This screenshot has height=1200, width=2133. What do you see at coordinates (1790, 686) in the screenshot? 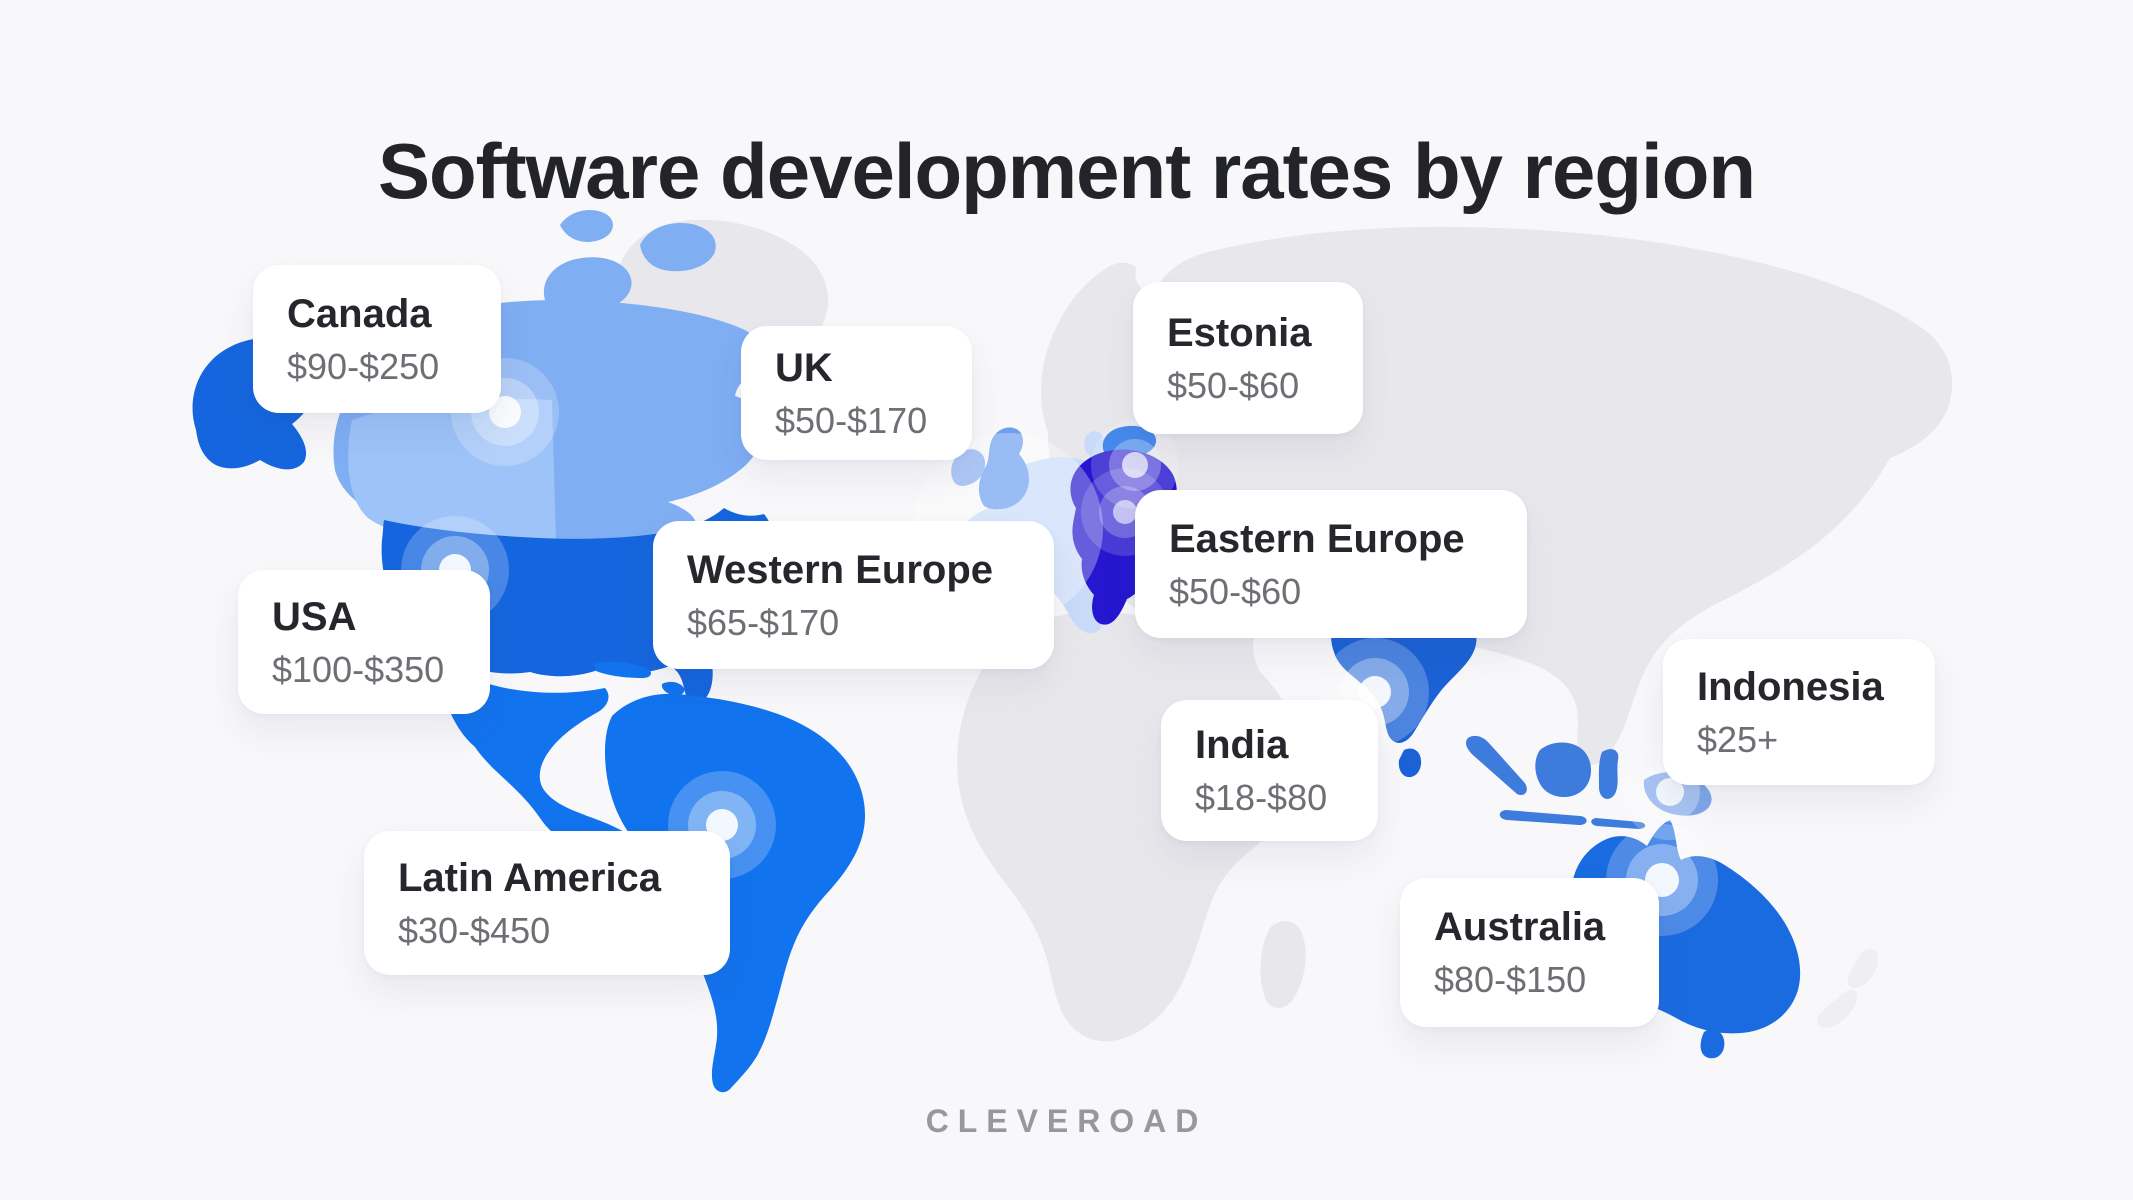
I see `region-name: Indonesia` at bounding box center [1790, 686].